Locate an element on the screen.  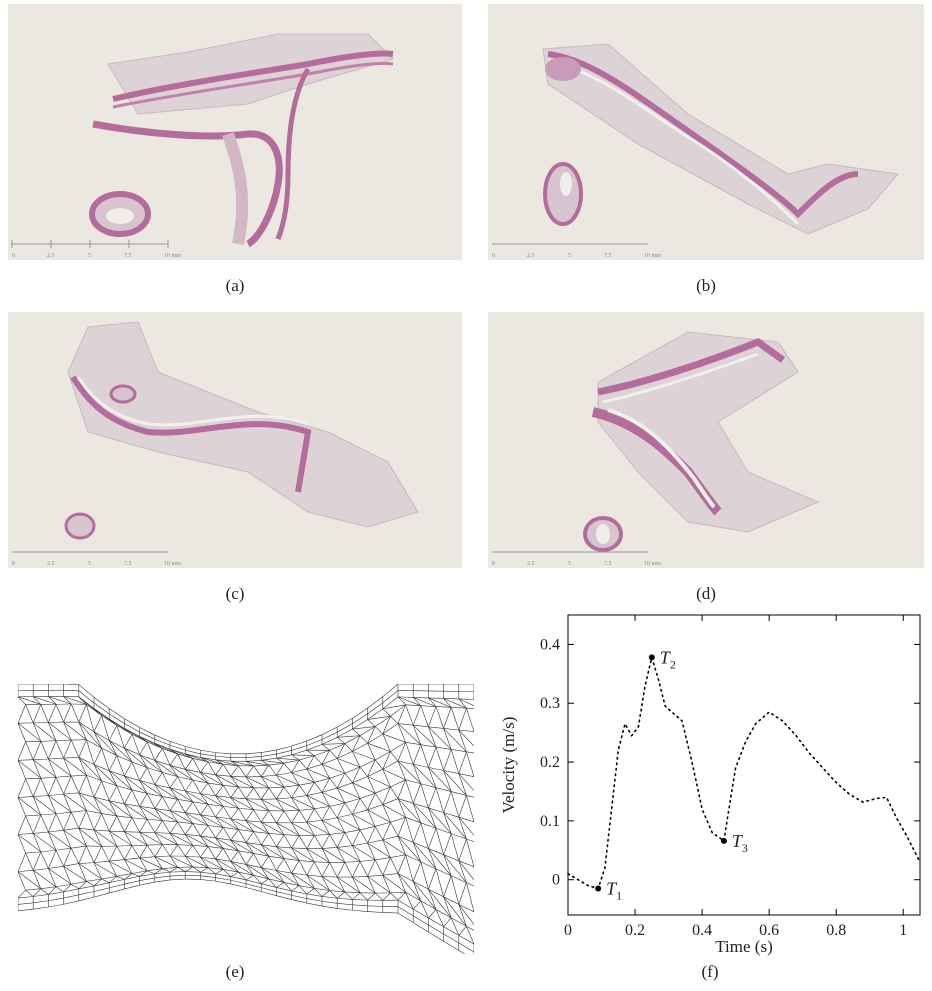
histology-drawing-b: 0 2.5 5 7.5 10 mm is located at coordinates (695, 151).